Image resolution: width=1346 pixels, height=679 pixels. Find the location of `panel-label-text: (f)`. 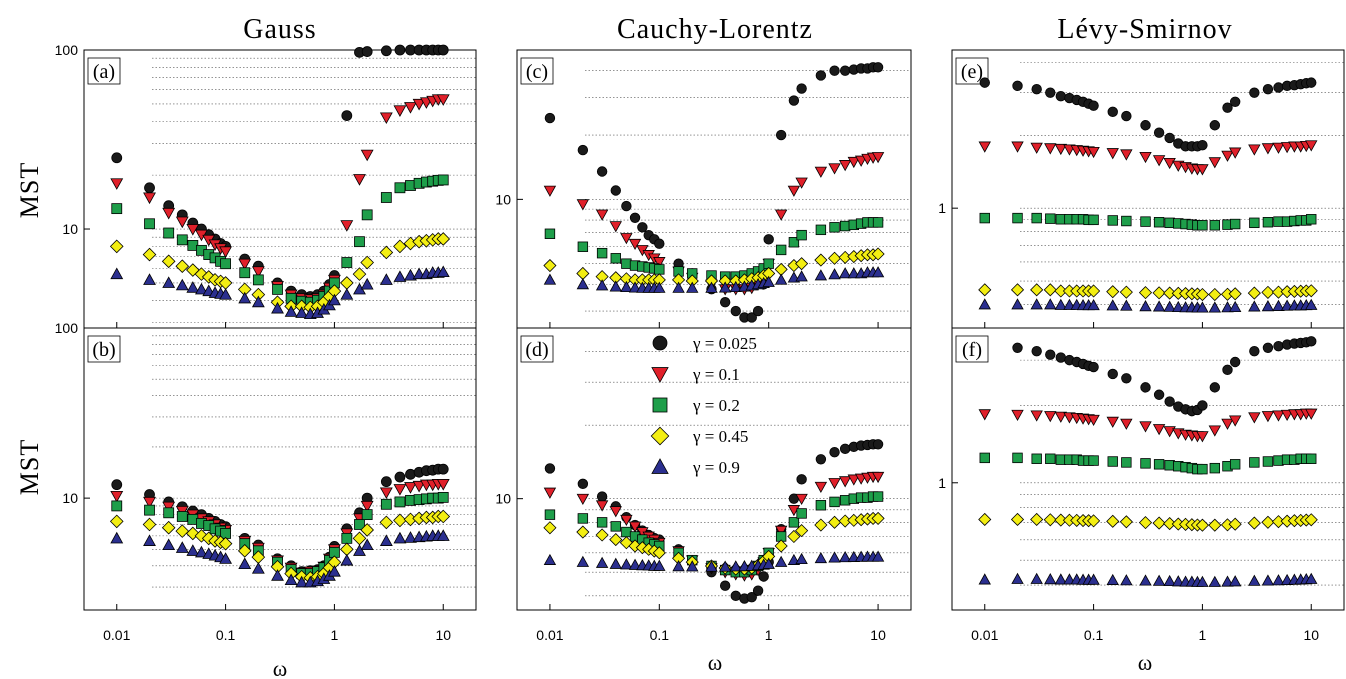

panel-label-text: (f) is located at coordinates (972, 350).